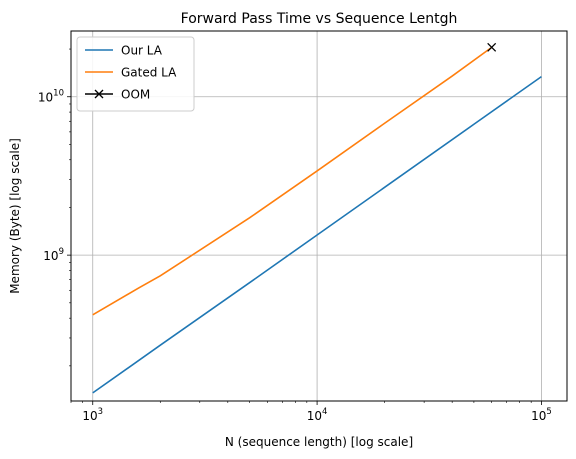 The height and width of the screenshot is (459, 576). I want to click on legend-entry-gated-la: Gated LA, so click(131, 73).